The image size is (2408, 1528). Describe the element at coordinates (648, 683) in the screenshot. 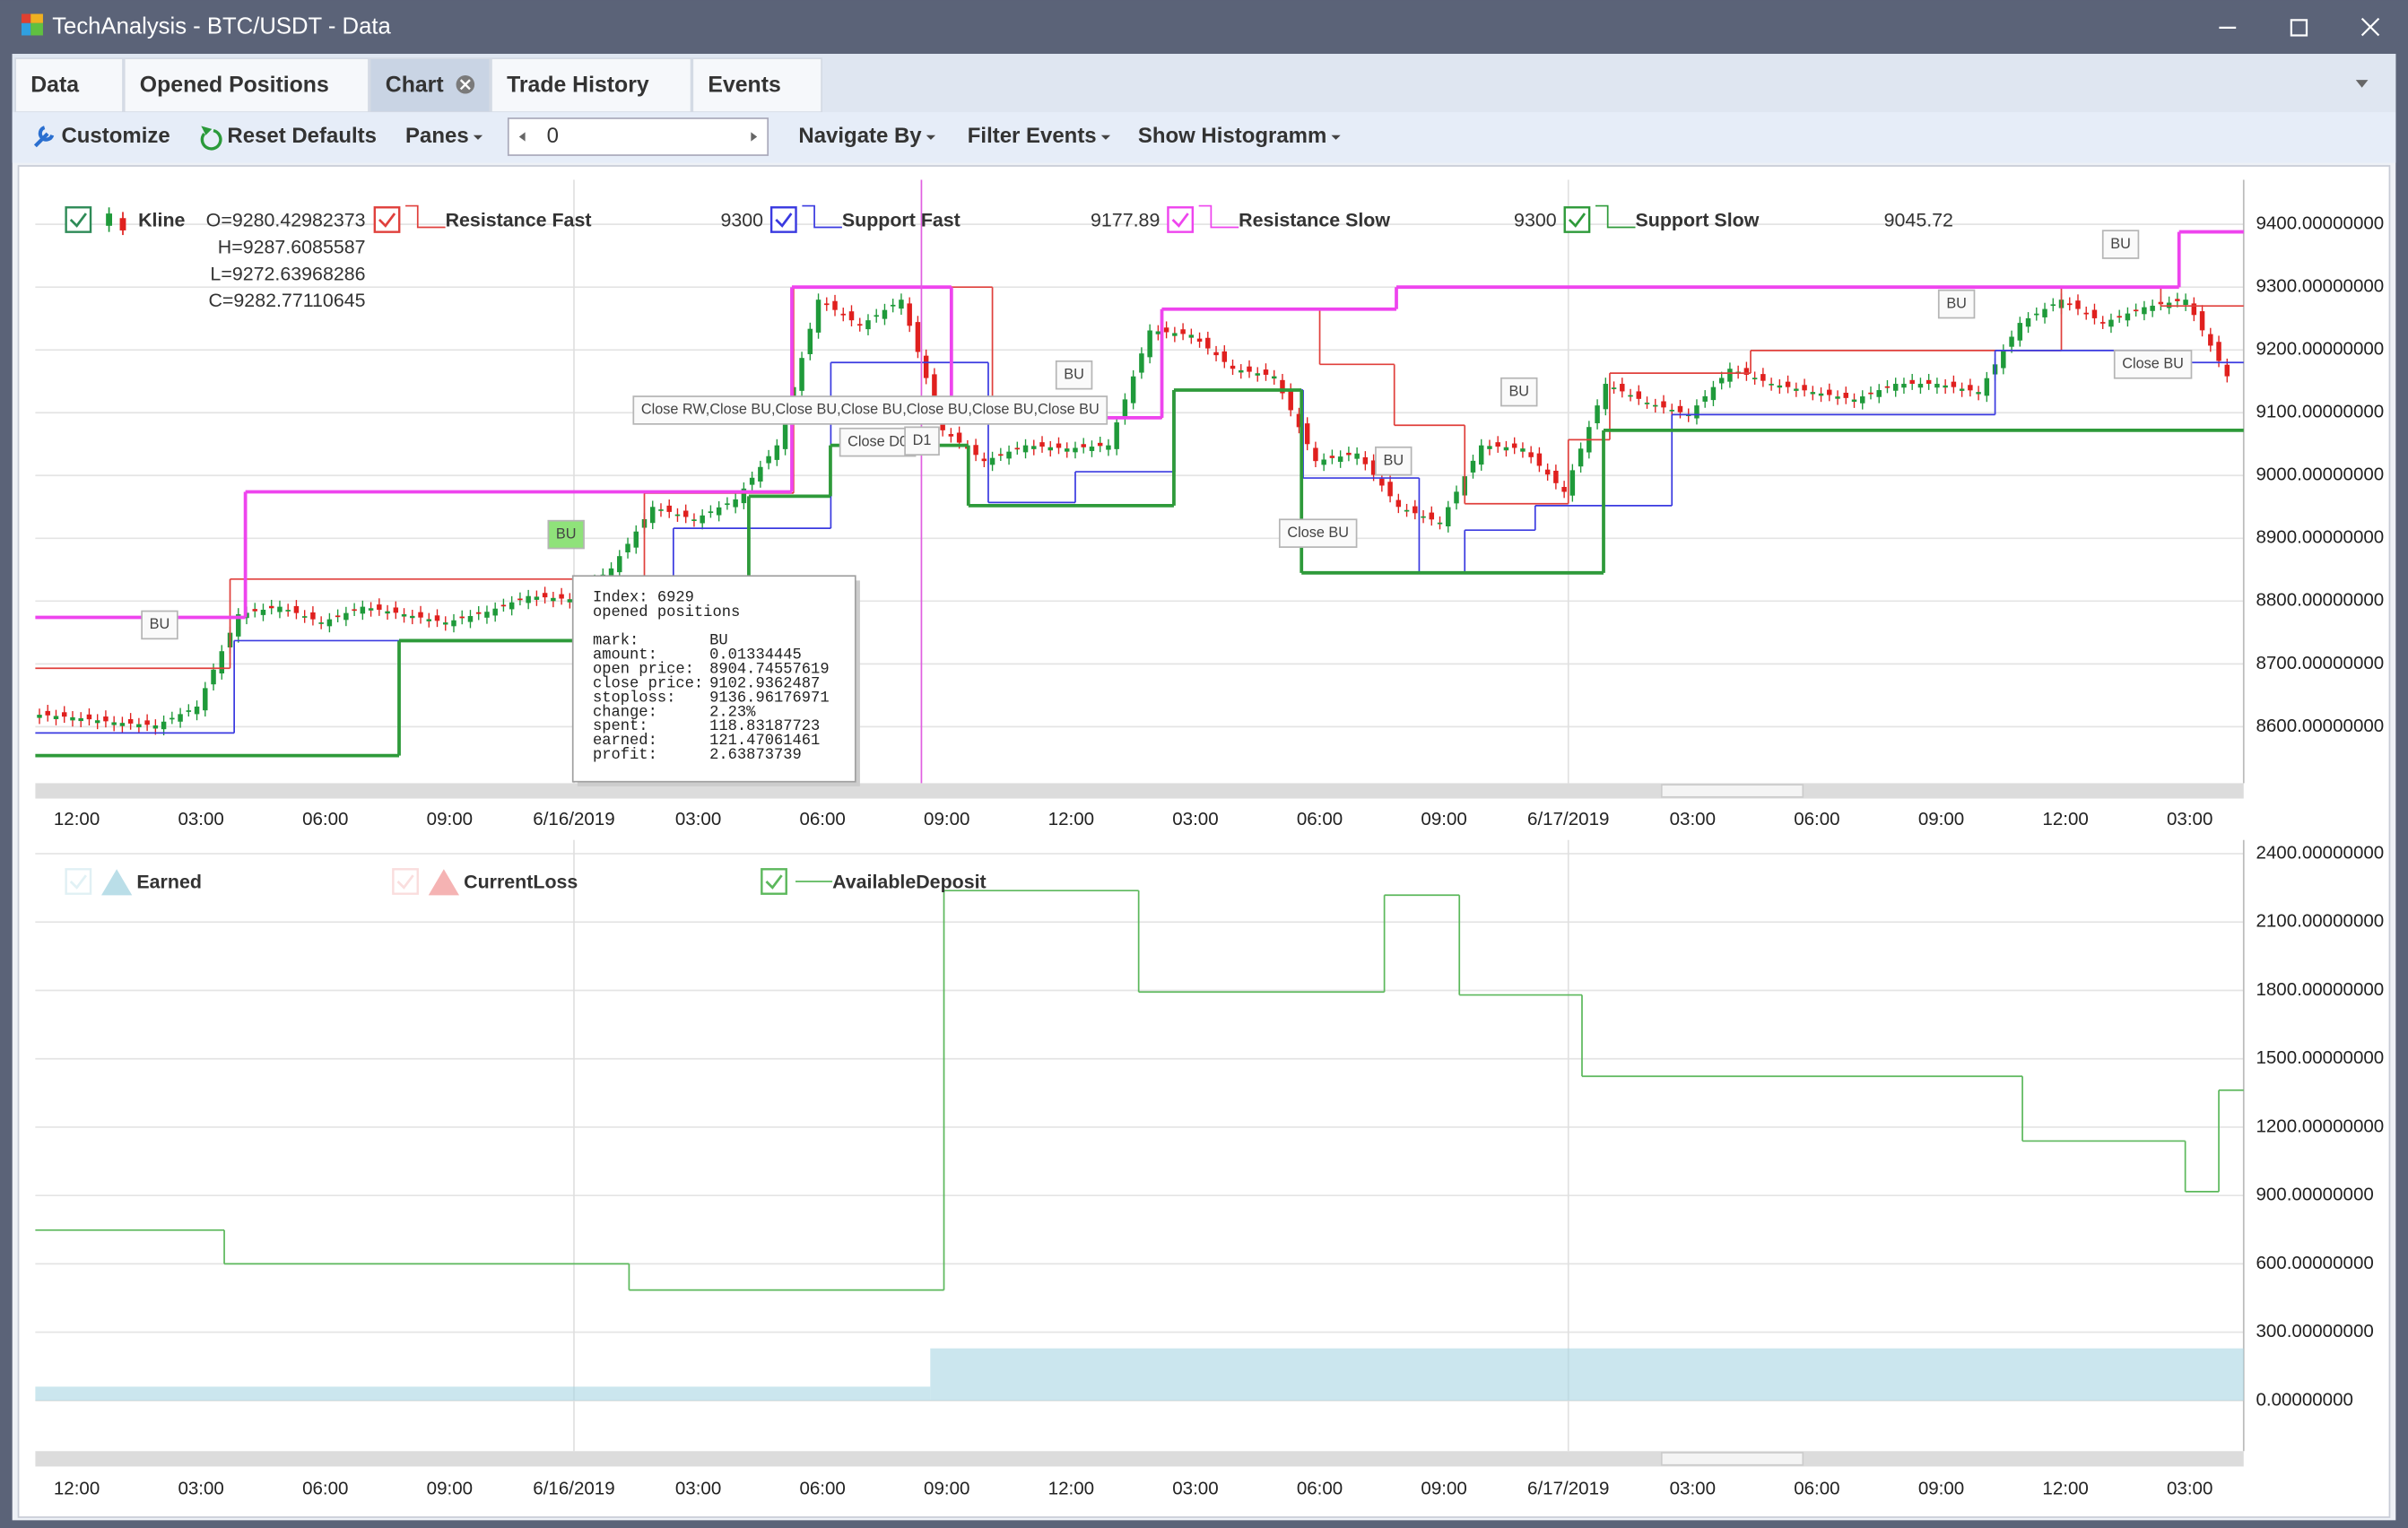

I see `tooltip-key: close price:` at that location.